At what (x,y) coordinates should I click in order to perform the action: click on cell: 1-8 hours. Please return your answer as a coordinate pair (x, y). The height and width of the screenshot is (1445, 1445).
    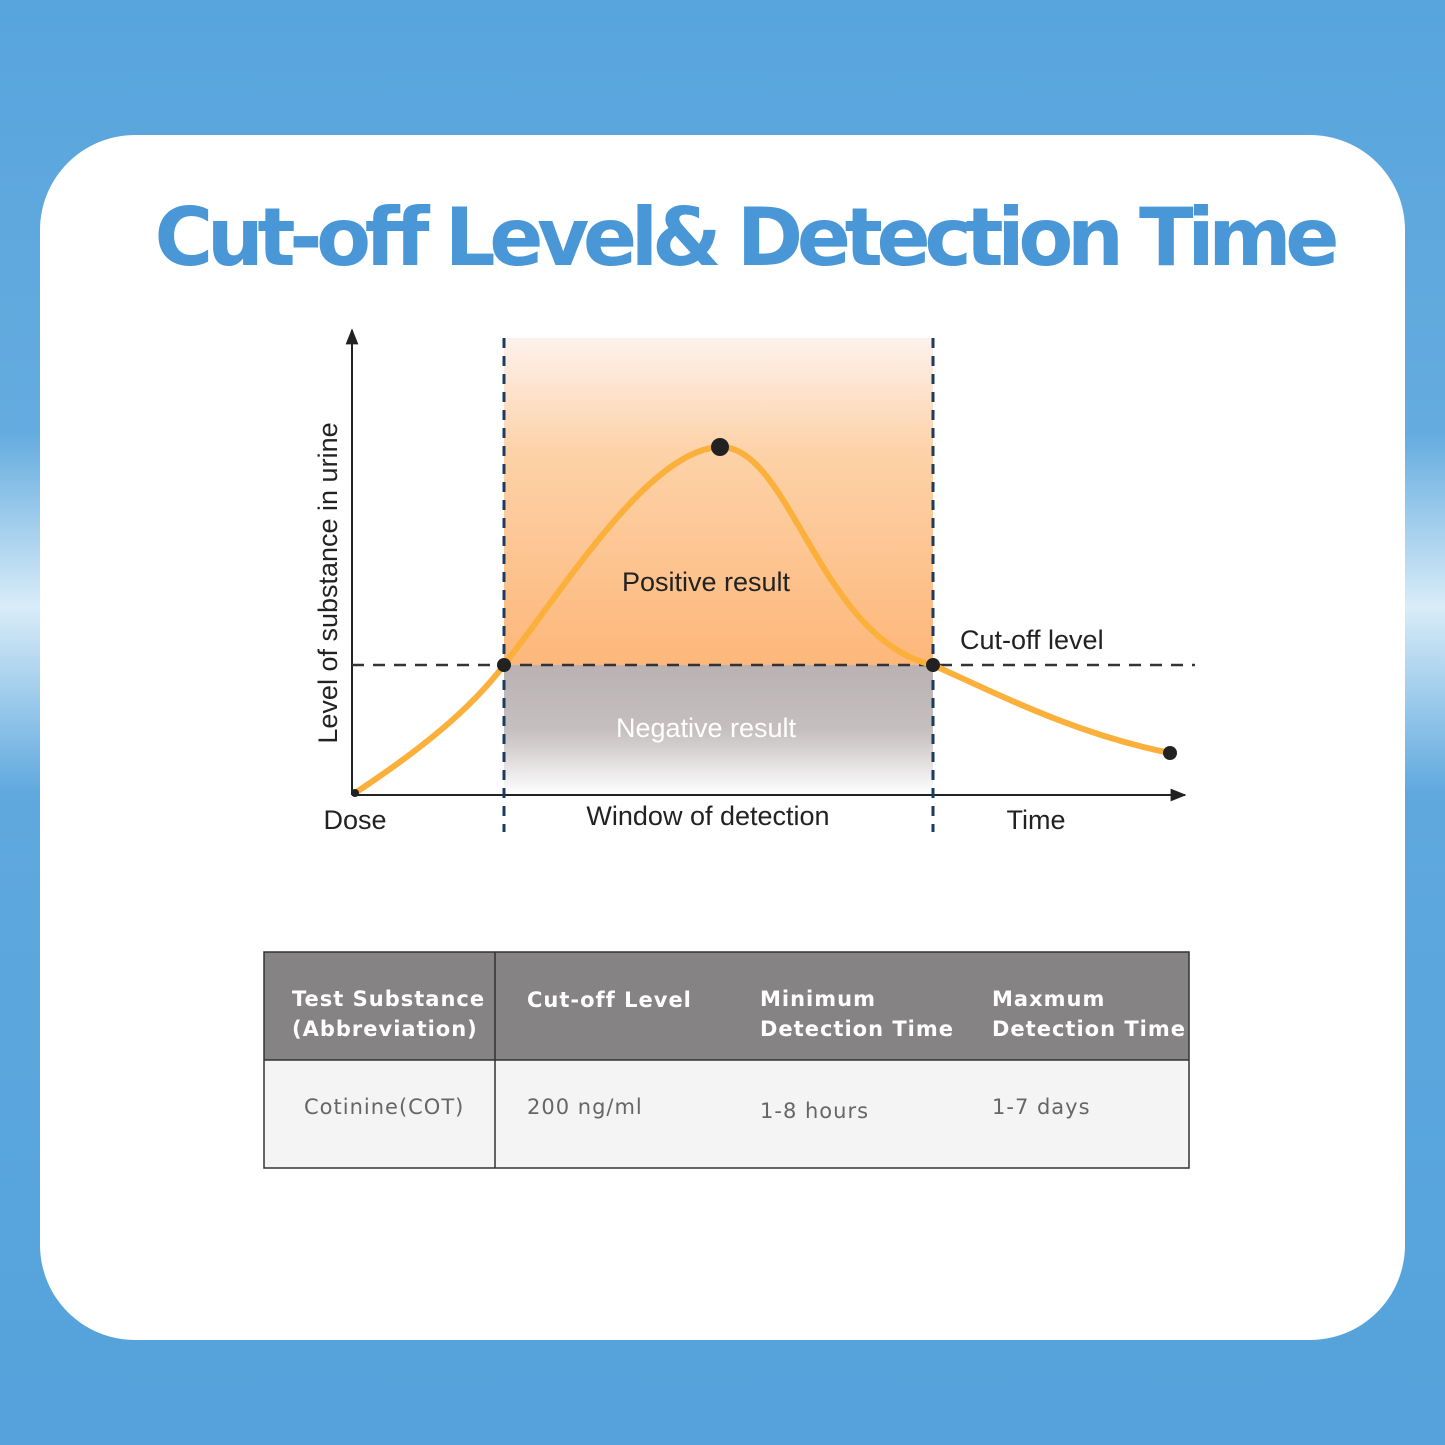
    Looking at the image, I should click on (814, 1111).